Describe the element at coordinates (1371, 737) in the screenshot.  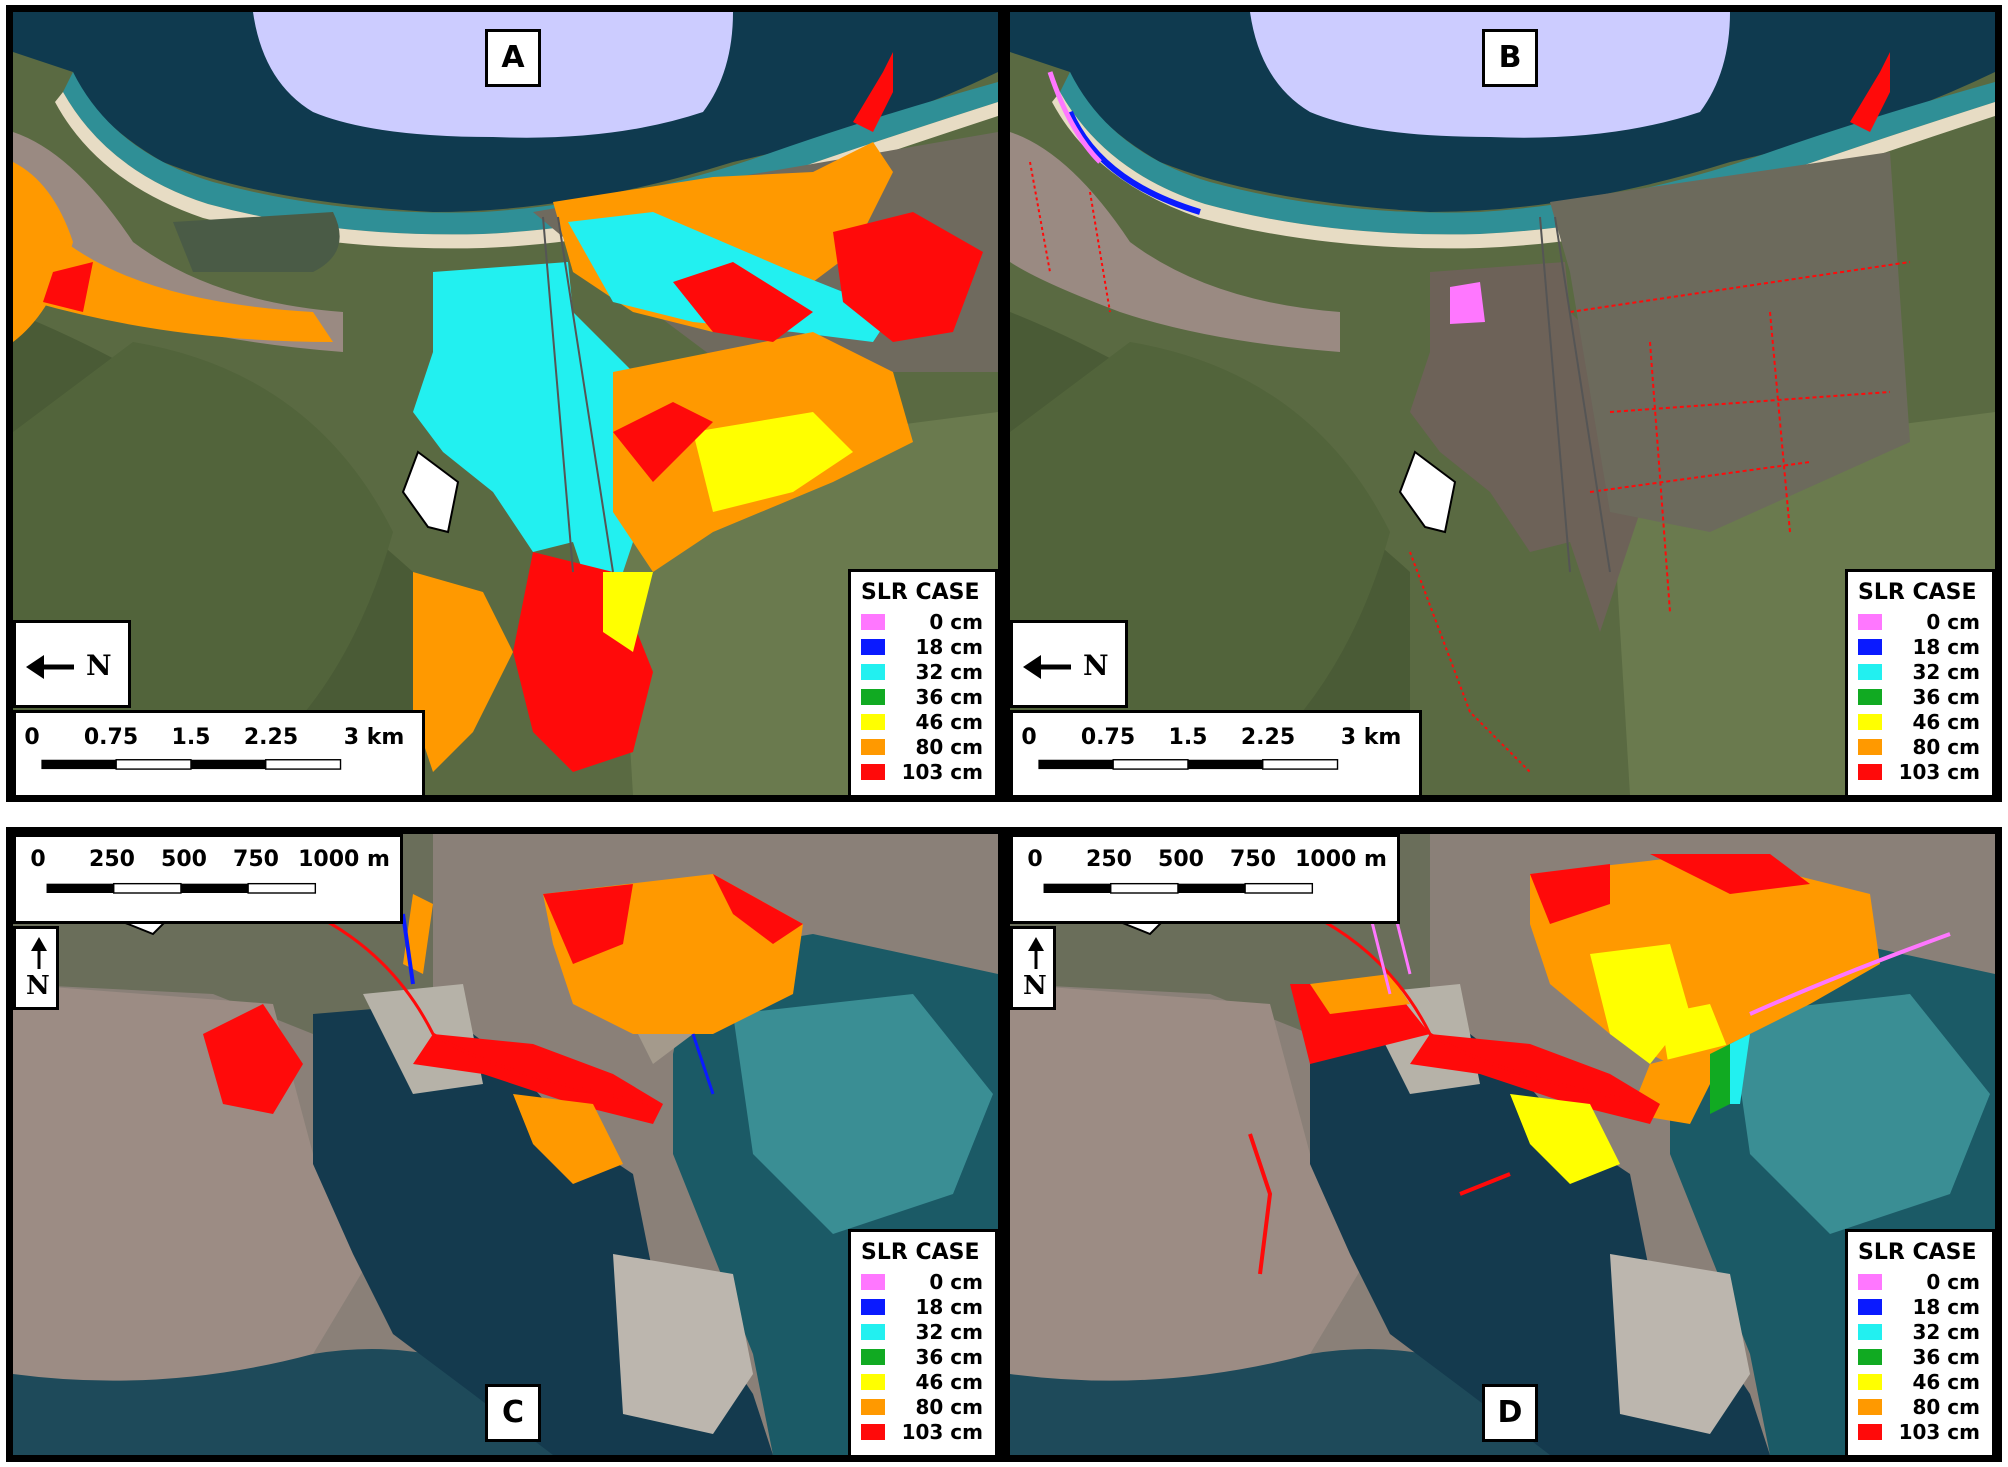
I see `scale-tick-label: 3 km` at that location.